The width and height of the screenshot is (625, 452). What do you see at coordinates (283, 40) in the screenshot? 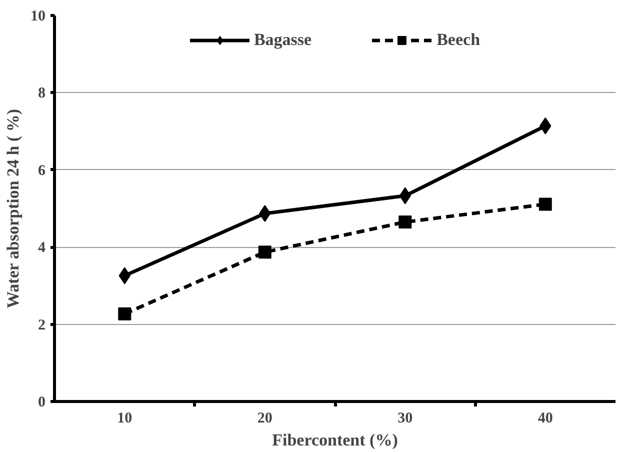
I see `legend-label: Bagasse` at bounding box center [283, 40].